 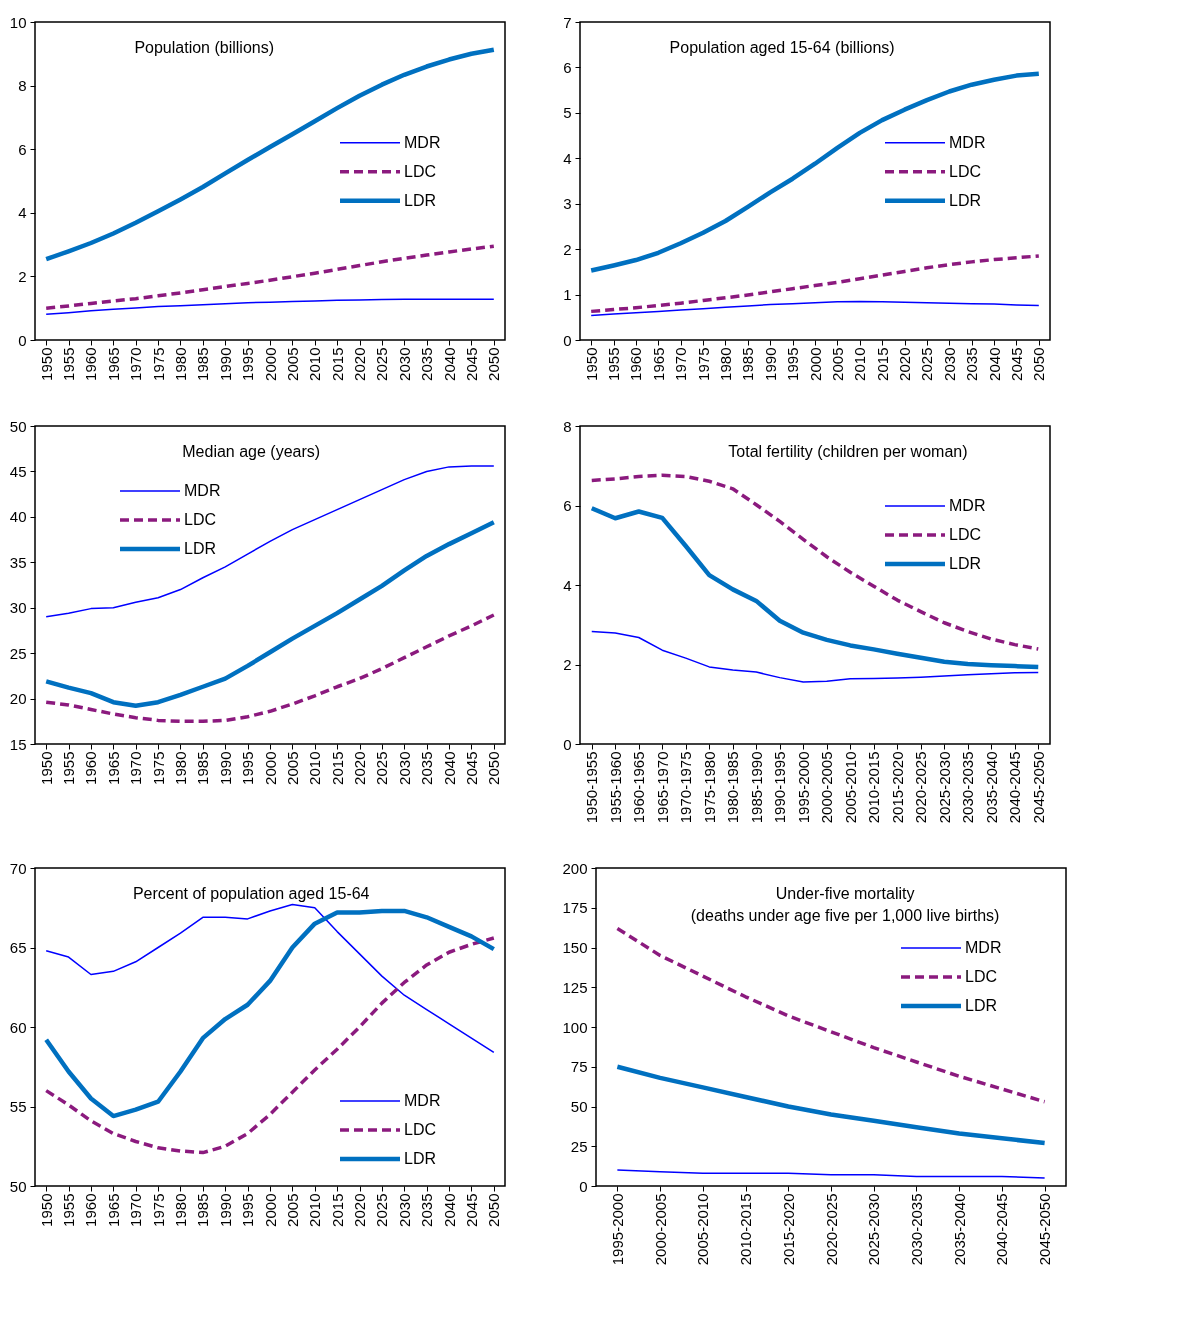 I want to click on x-tick-label: 2050, so click(x=1039, y=364).